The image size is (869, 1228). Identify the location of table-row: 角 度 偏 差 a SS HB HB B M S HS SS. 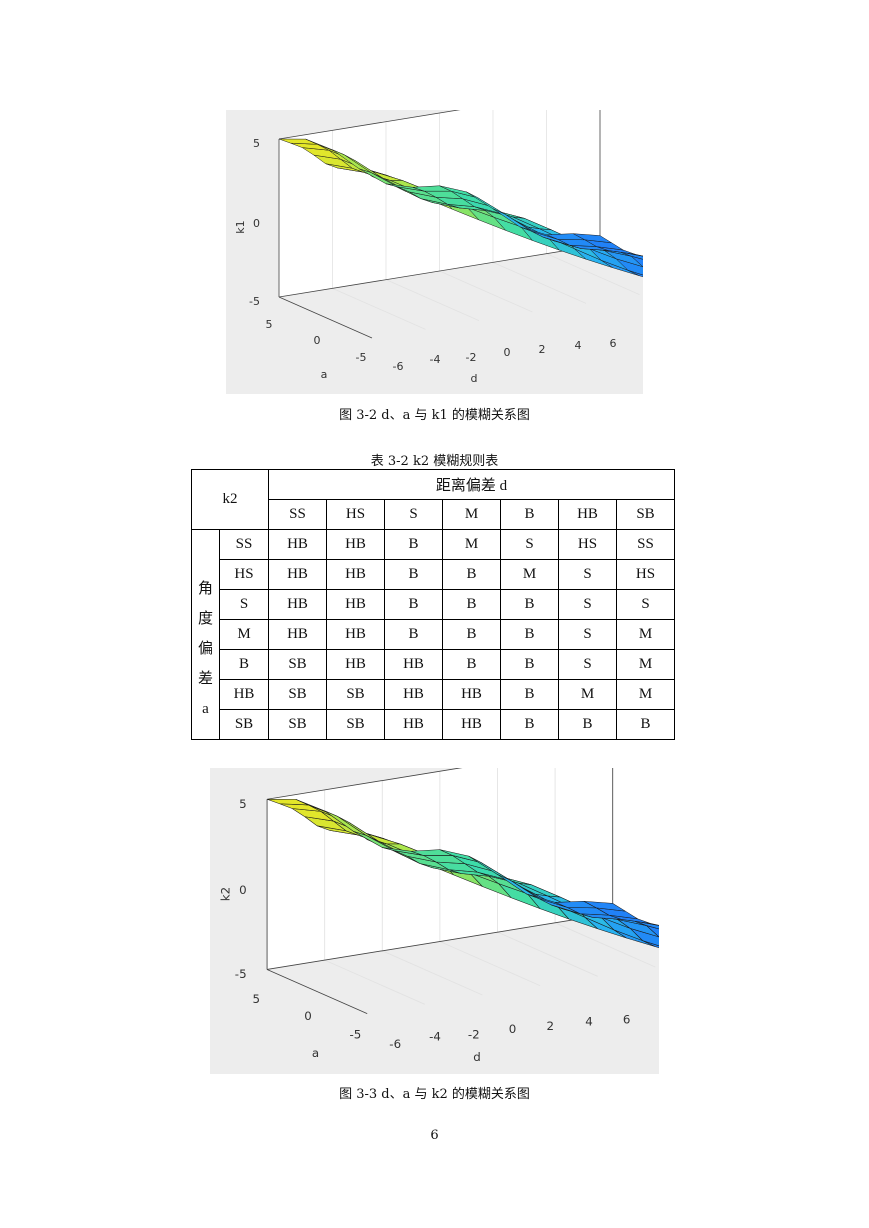
(433, 634).